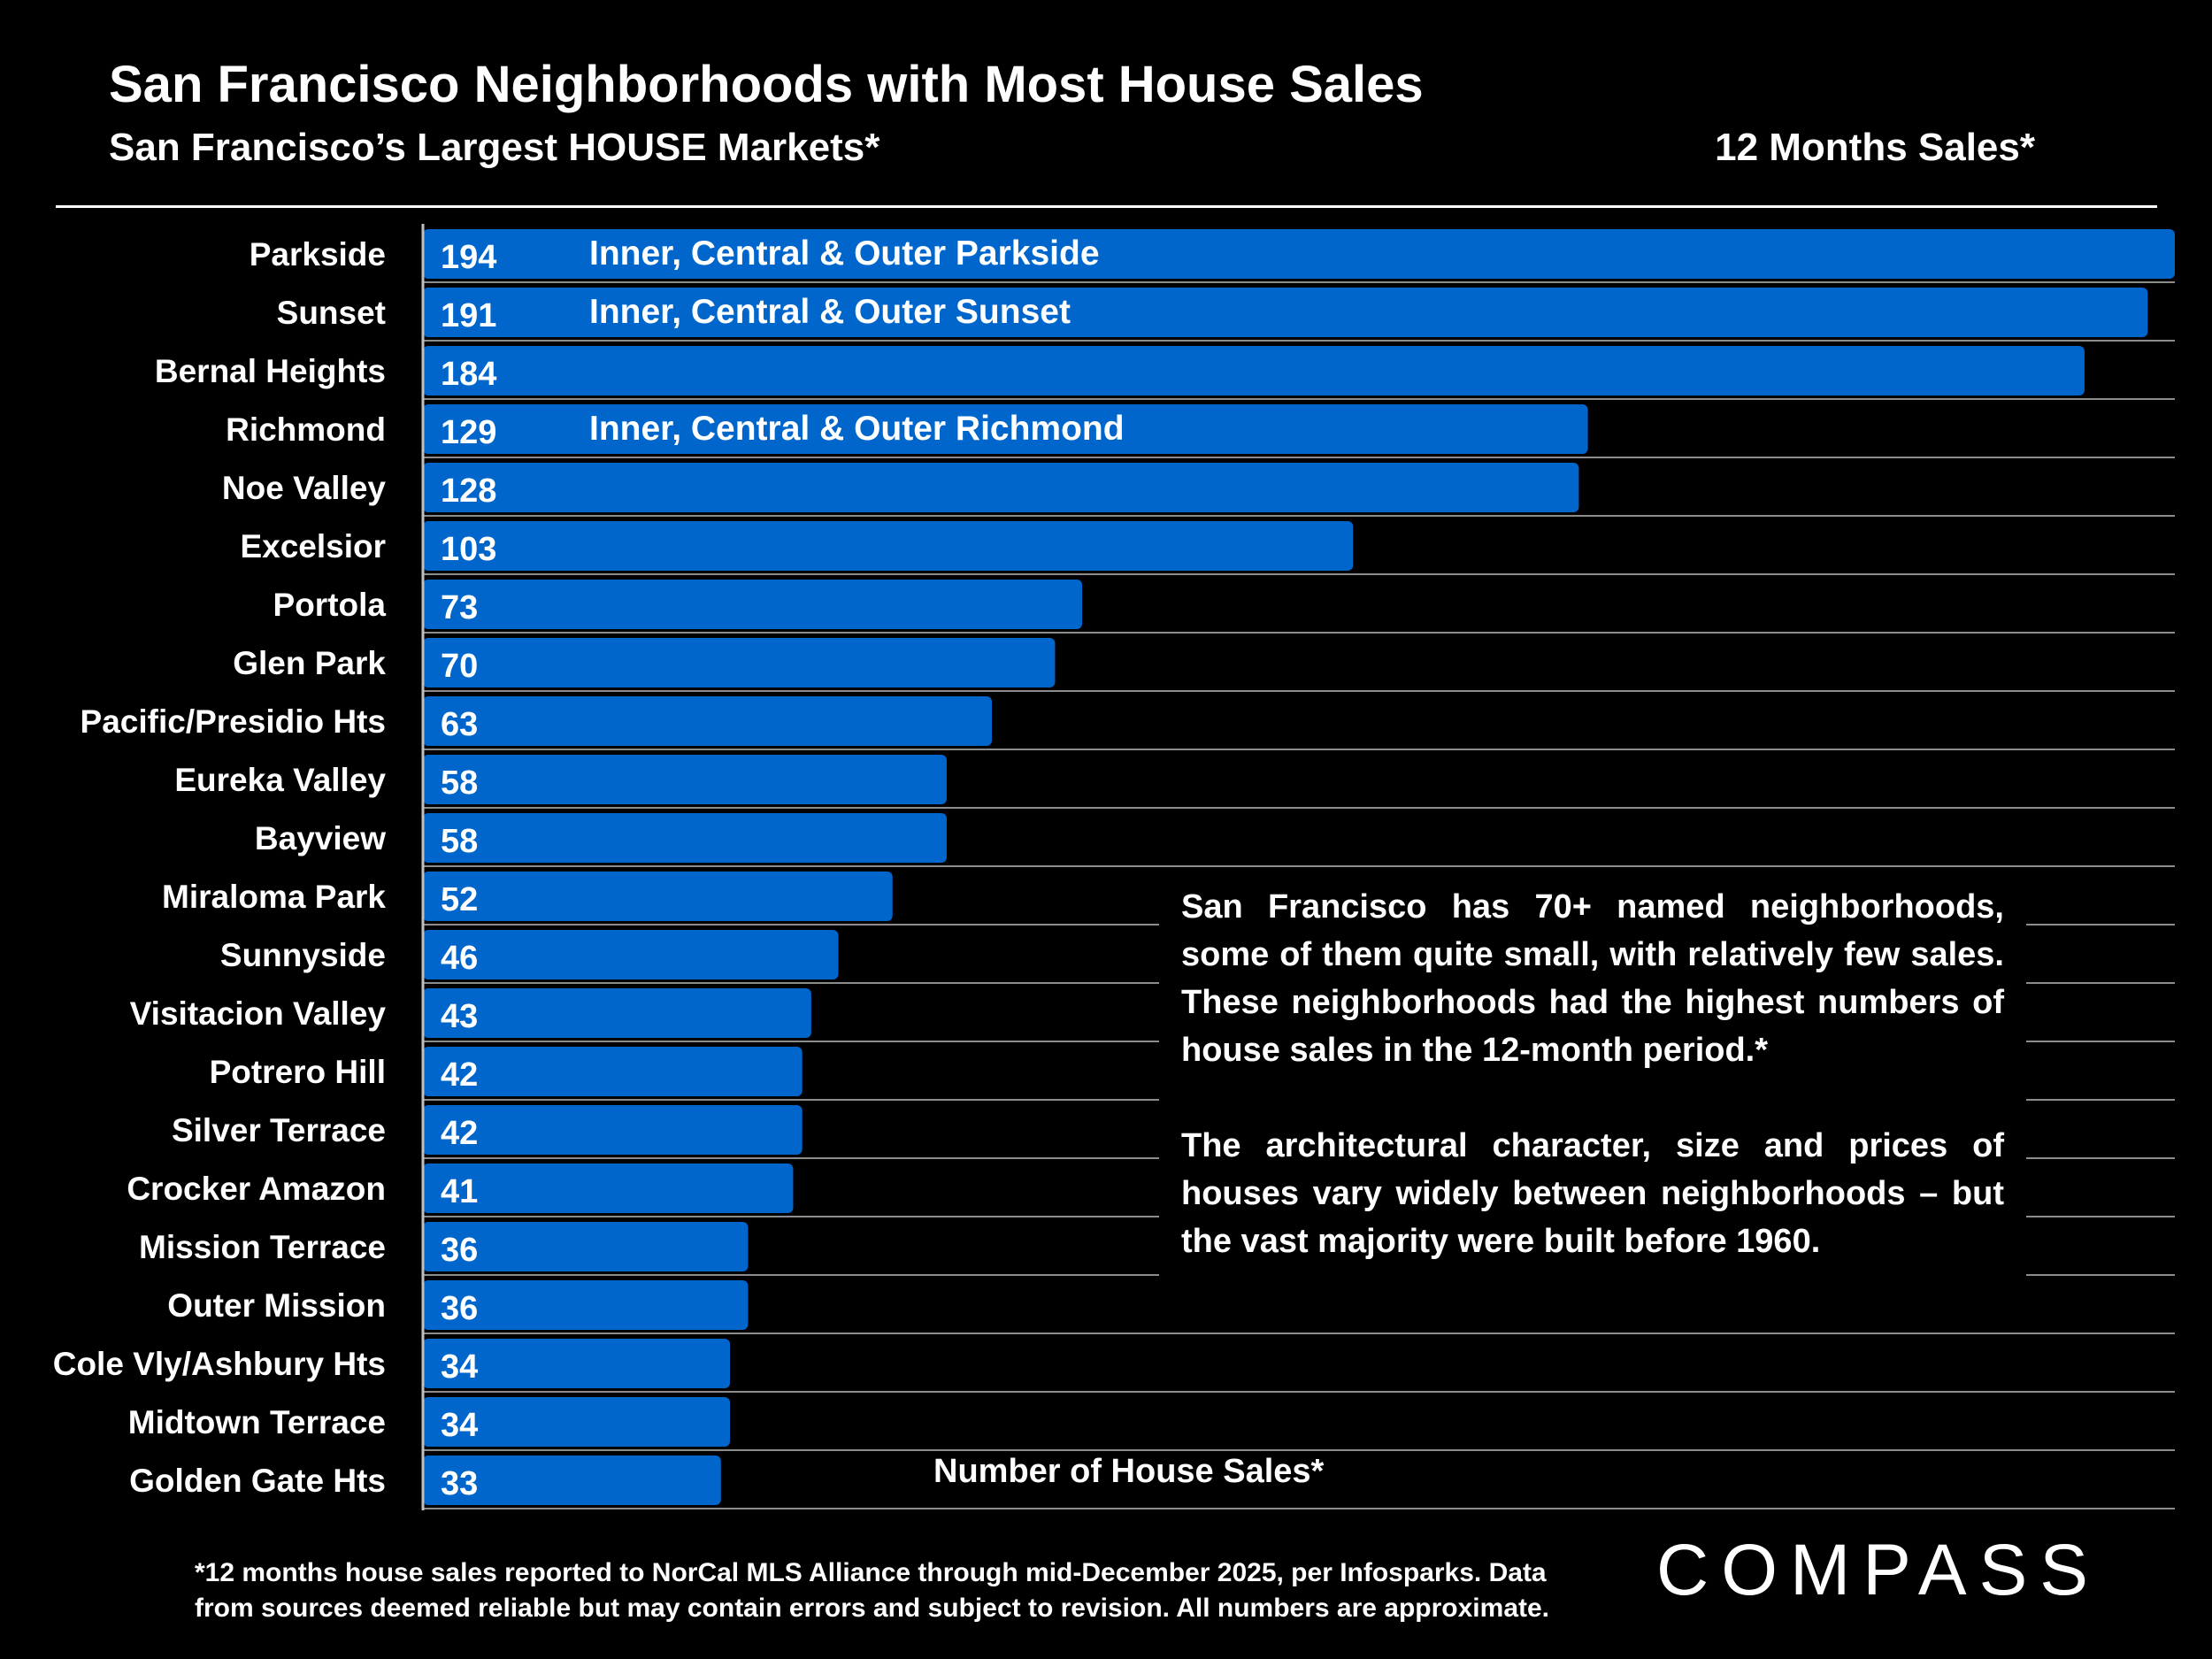  I want to click on category-label: Golden Gate Hts, so click(257, 1481).